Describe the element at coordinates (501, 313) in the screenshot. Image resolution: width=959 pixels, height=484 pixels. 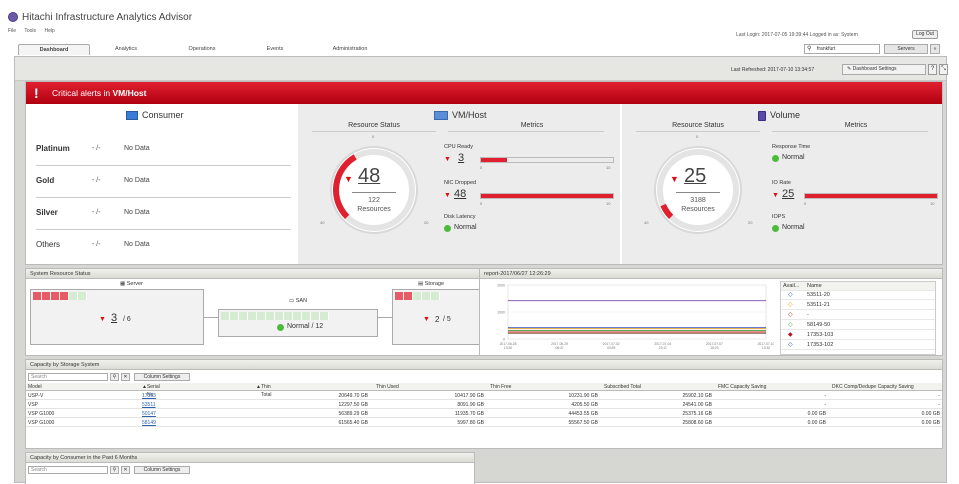
I see `y-tick-label: 1000` at that location.